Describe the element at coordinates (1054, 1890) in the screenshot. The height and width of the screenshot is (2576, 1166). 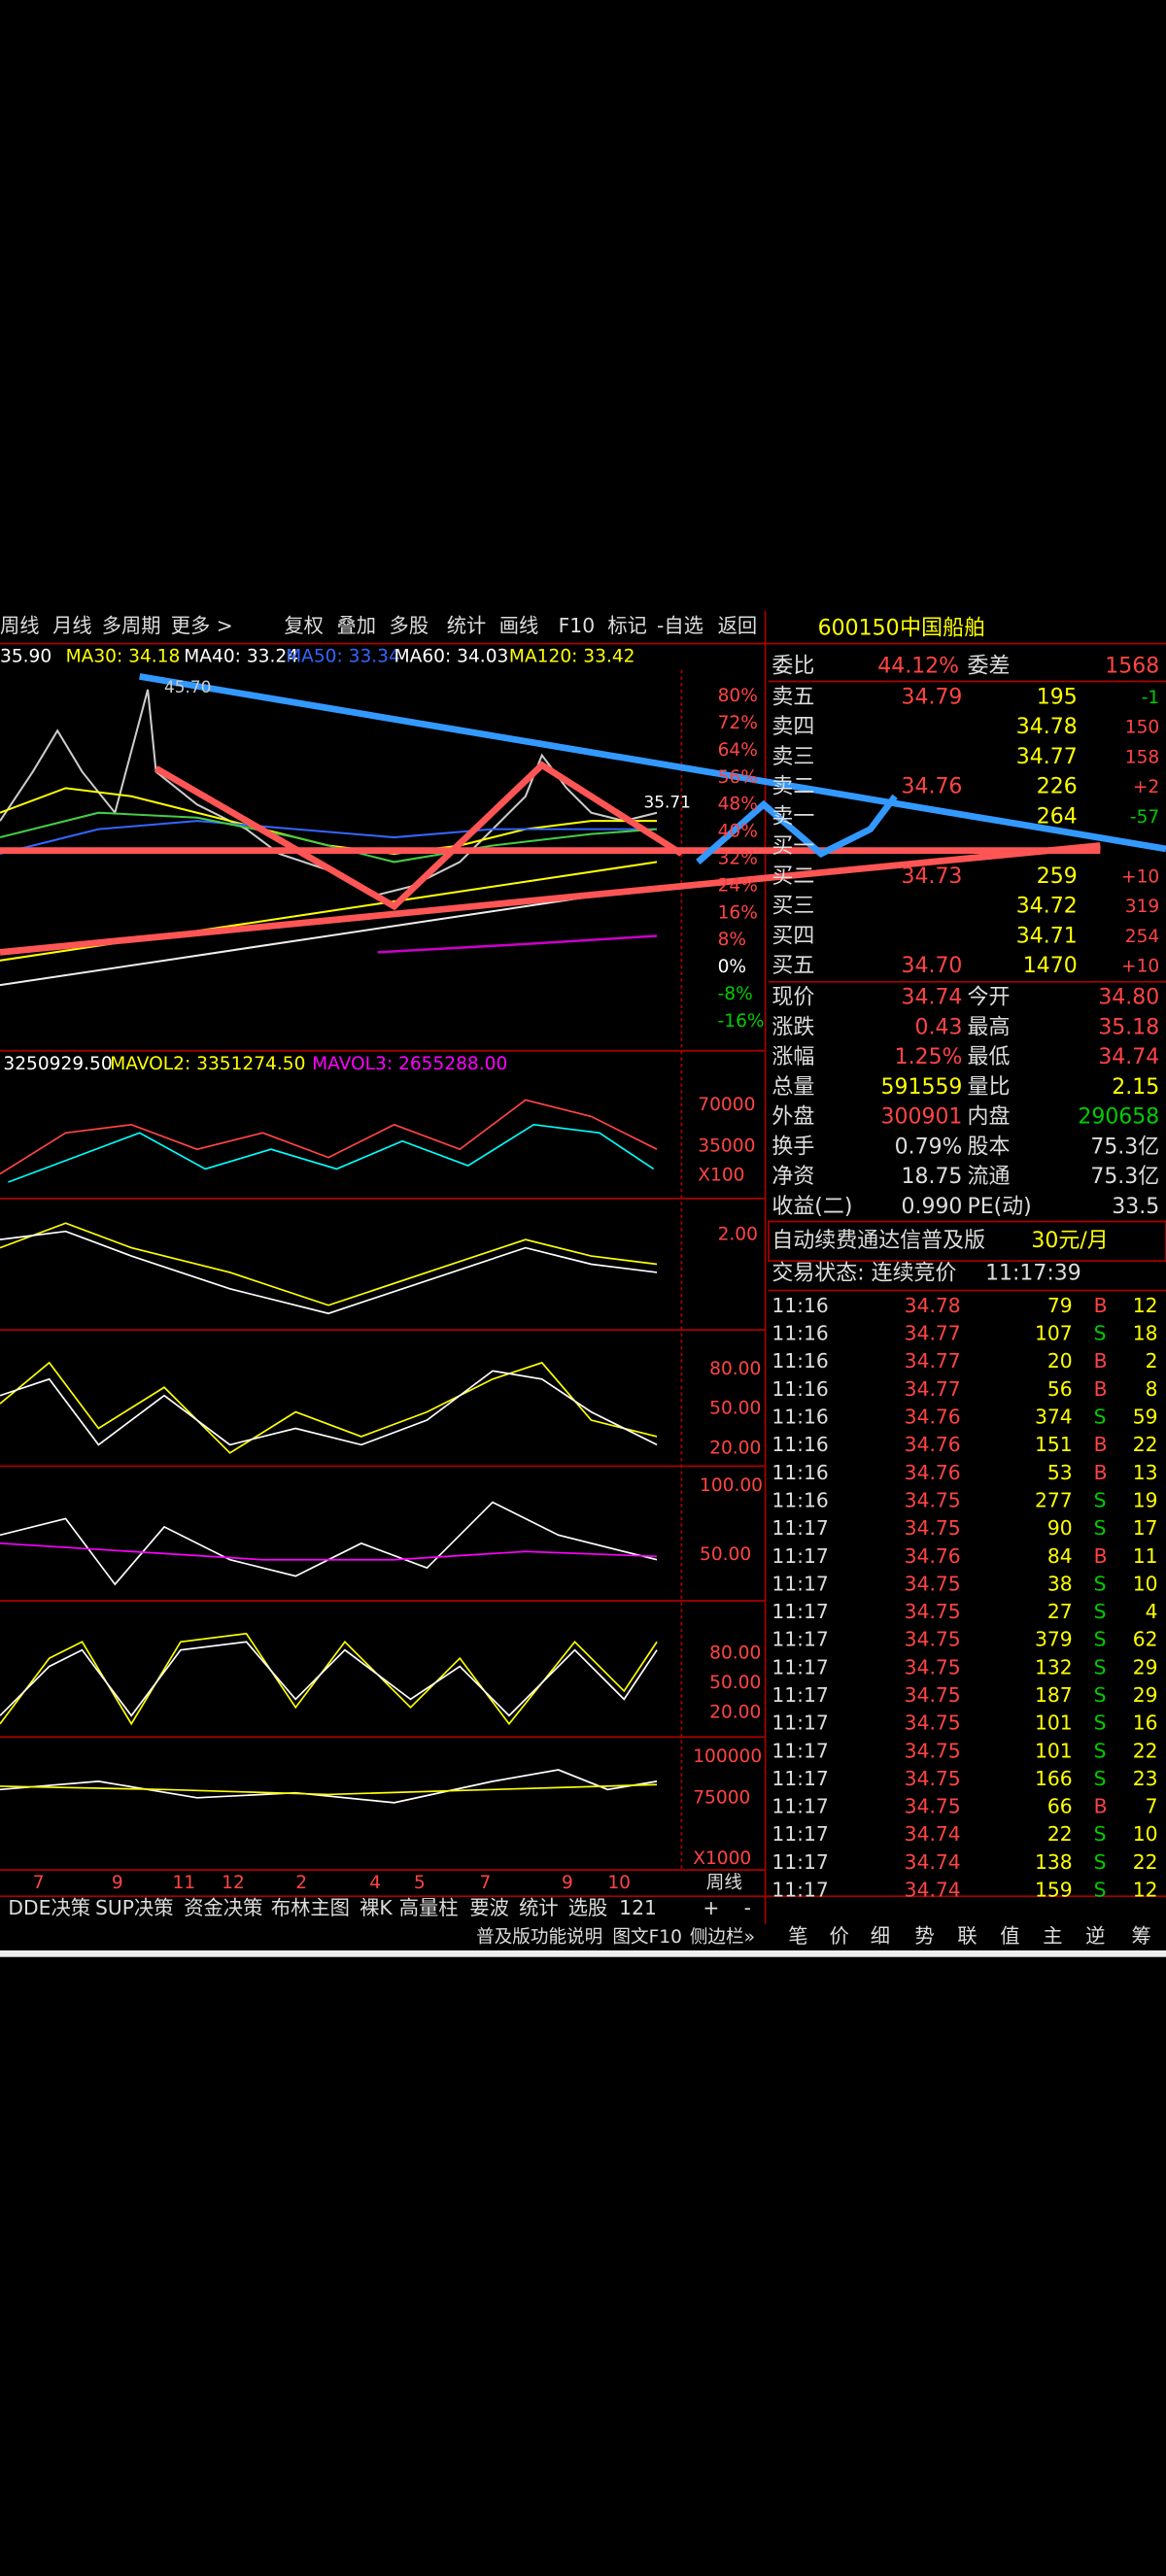
I see `tick-volume: 159` at that location.